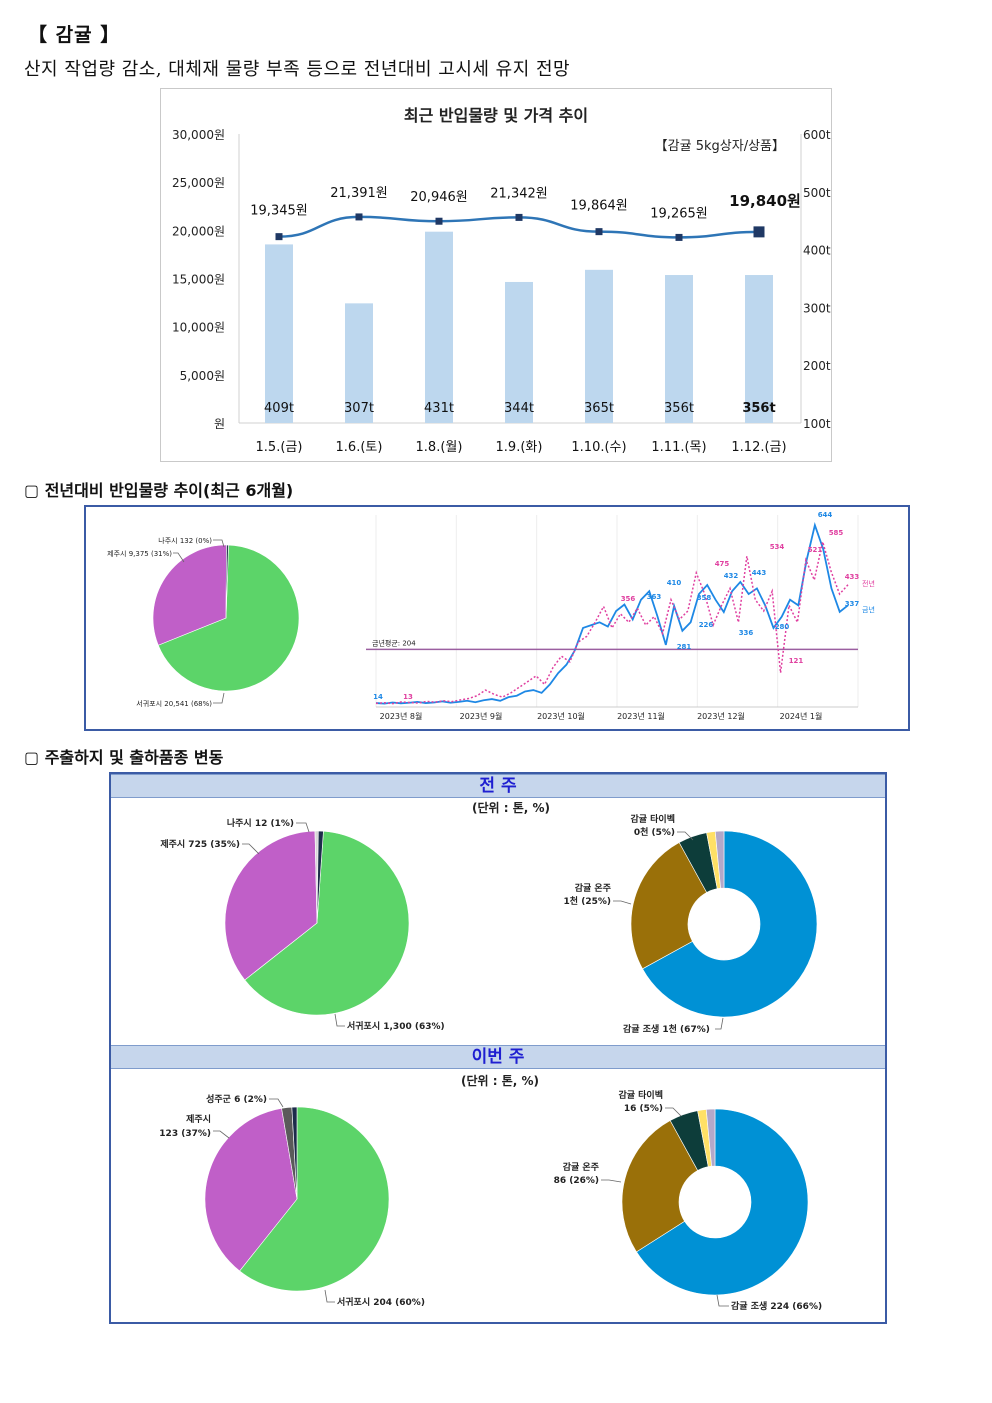 The height and width of the screenshot is (1403, 992). Describe the element at coordinates (704, 598) in the screenshot. I see `trend-point-label: 358` at that location.